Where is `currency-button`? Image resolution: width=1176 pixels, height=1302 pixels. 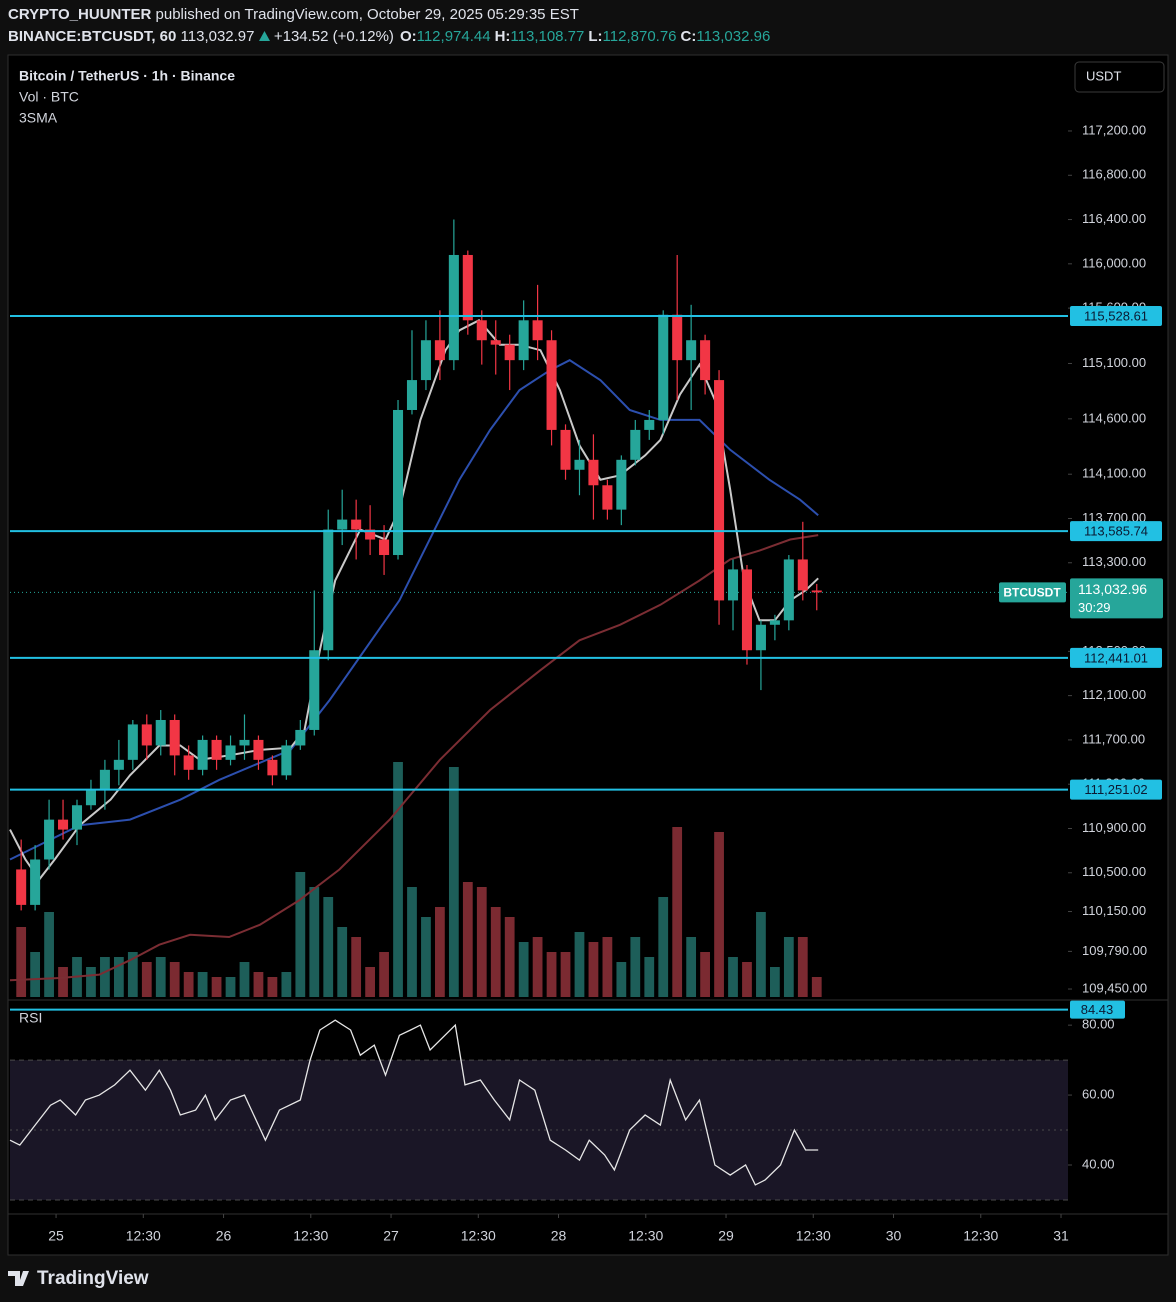
currency-button is located at coordinates (1119, 77).